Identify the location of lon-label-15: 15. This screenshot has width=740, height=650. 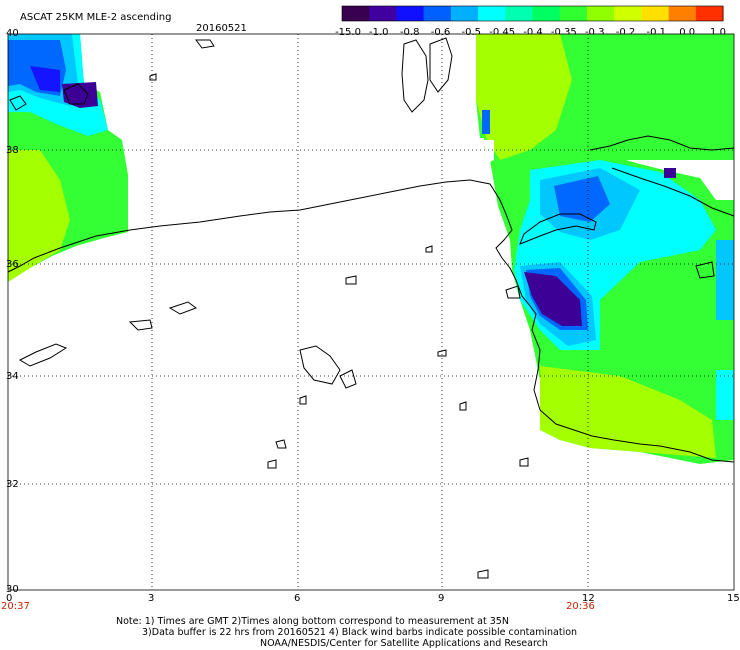
(733, 598).